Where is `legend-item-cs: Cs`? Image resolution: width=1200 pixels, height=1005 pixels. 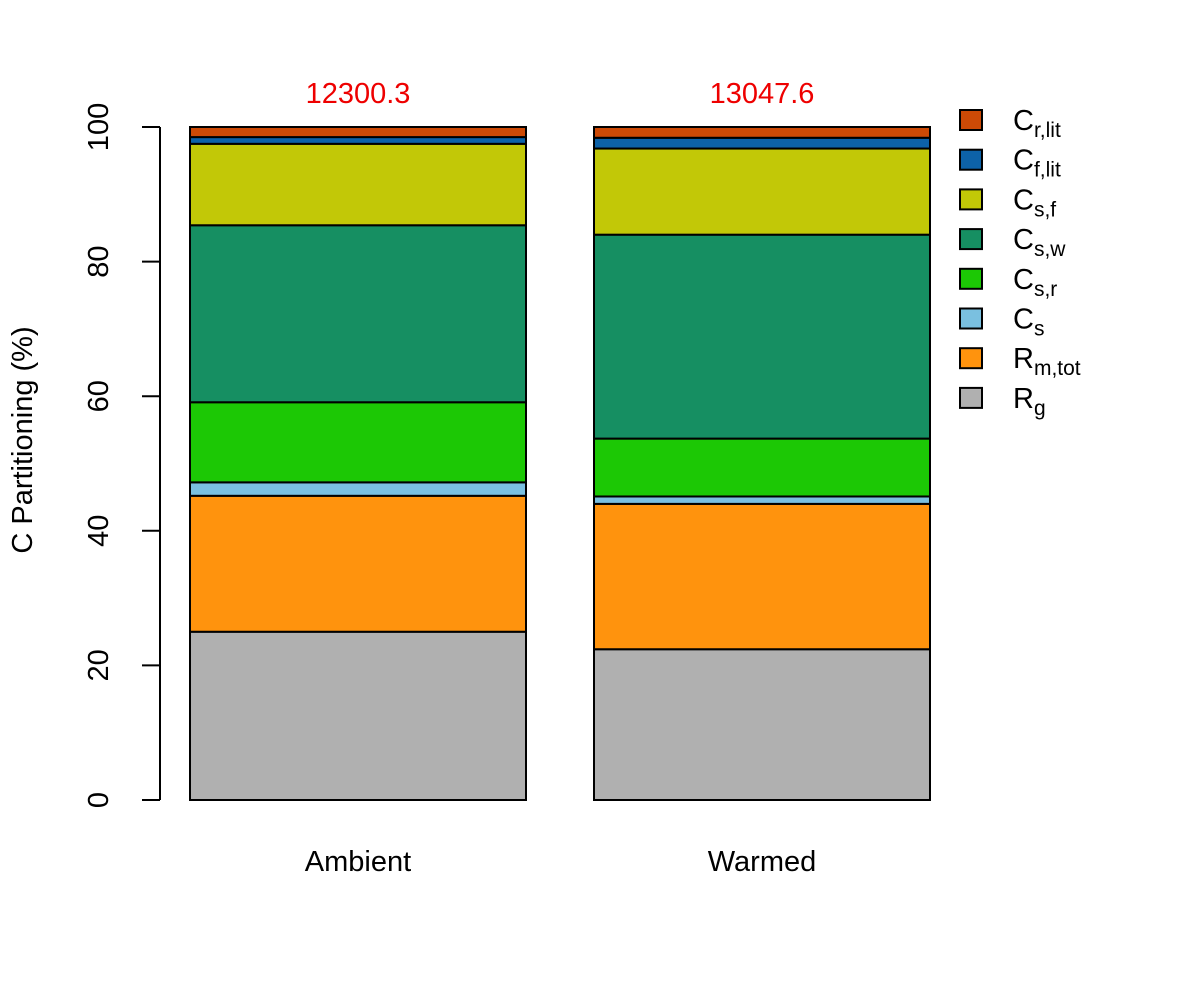
legend-item-cs: Cs is located at coordinates (1001, 322).